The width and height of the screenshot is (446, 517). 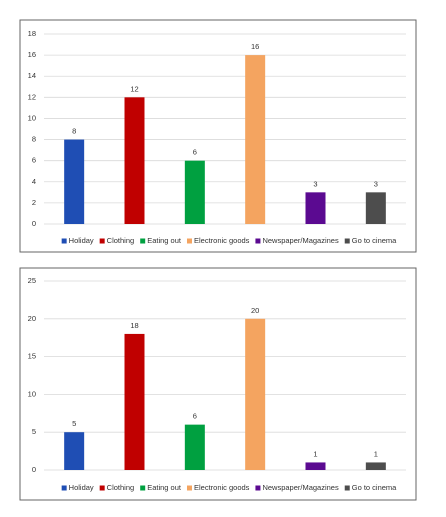 I want to click on data-label: 5, so click(x=74, y=423).